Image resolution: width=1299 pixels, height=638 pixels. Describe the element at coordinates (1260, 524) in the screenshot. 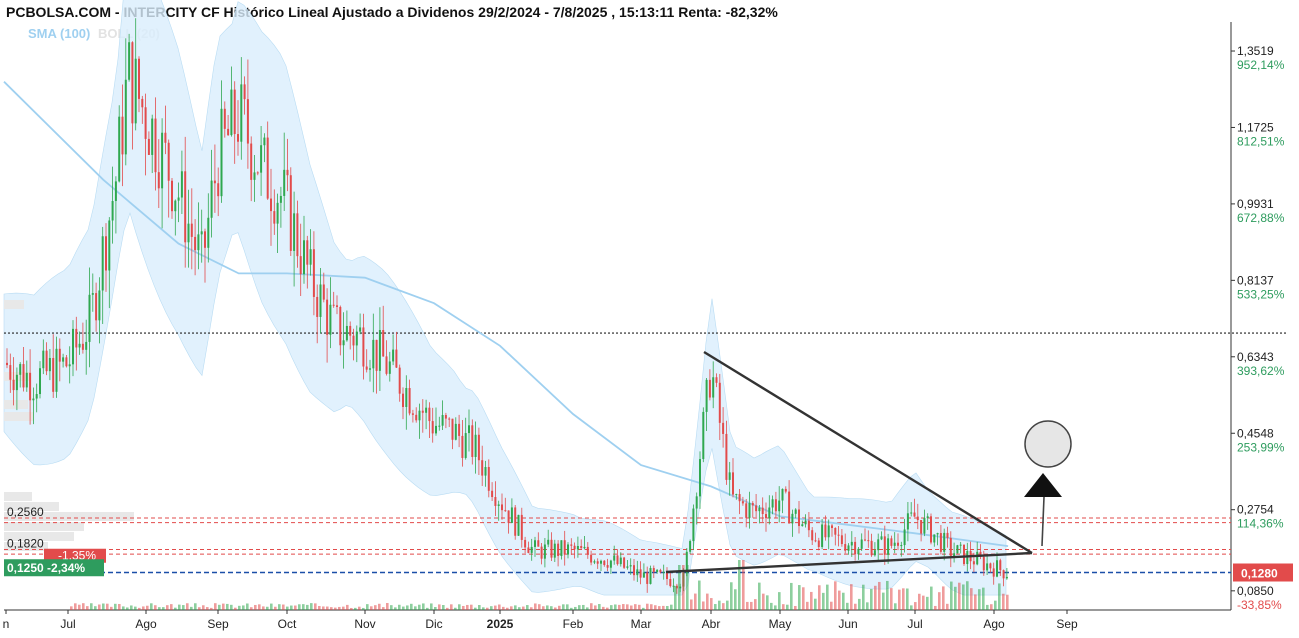

I see `y-tick-pct-label: 114,36%` at that location.